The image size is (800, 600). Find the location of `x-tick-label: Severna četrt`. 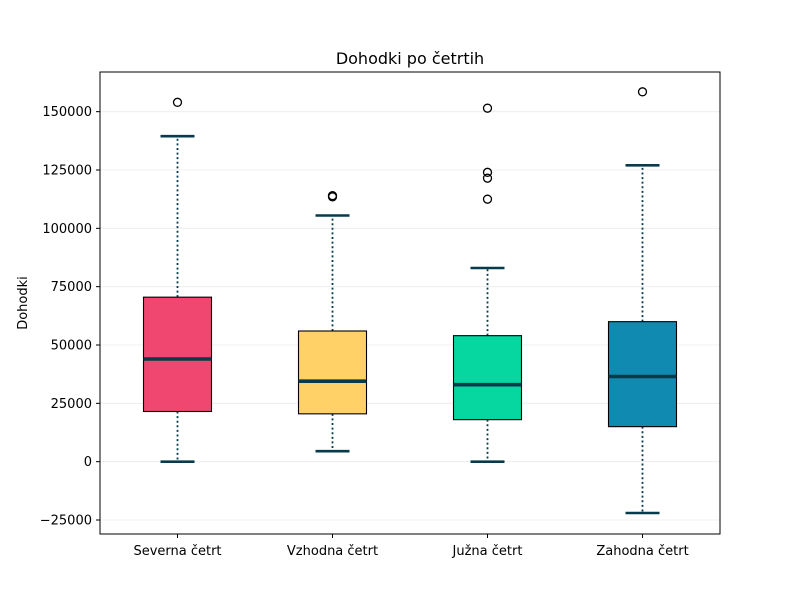

x-tick-label: Severna četrt is located at coordinates (177, 551).